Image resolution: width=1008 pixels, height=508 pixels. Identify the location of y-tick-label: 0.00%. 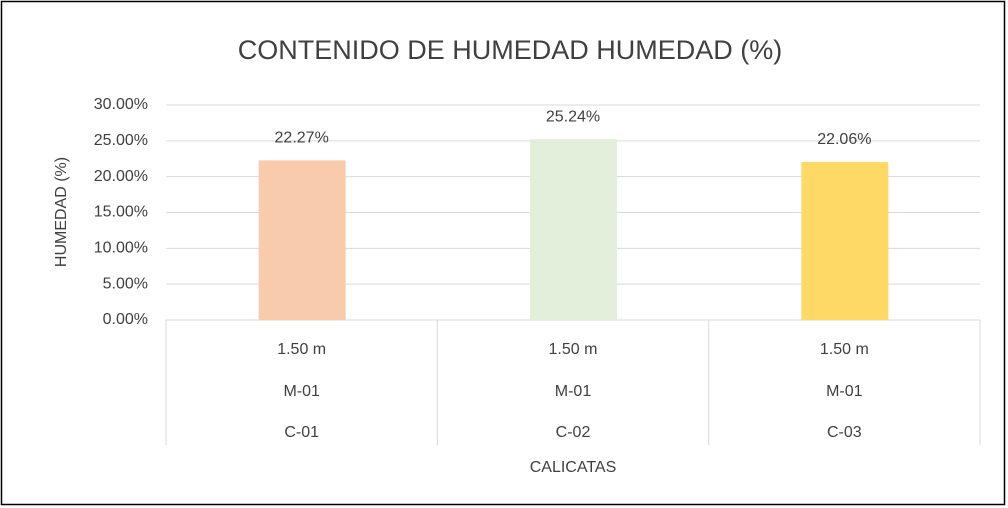
(125, 319).